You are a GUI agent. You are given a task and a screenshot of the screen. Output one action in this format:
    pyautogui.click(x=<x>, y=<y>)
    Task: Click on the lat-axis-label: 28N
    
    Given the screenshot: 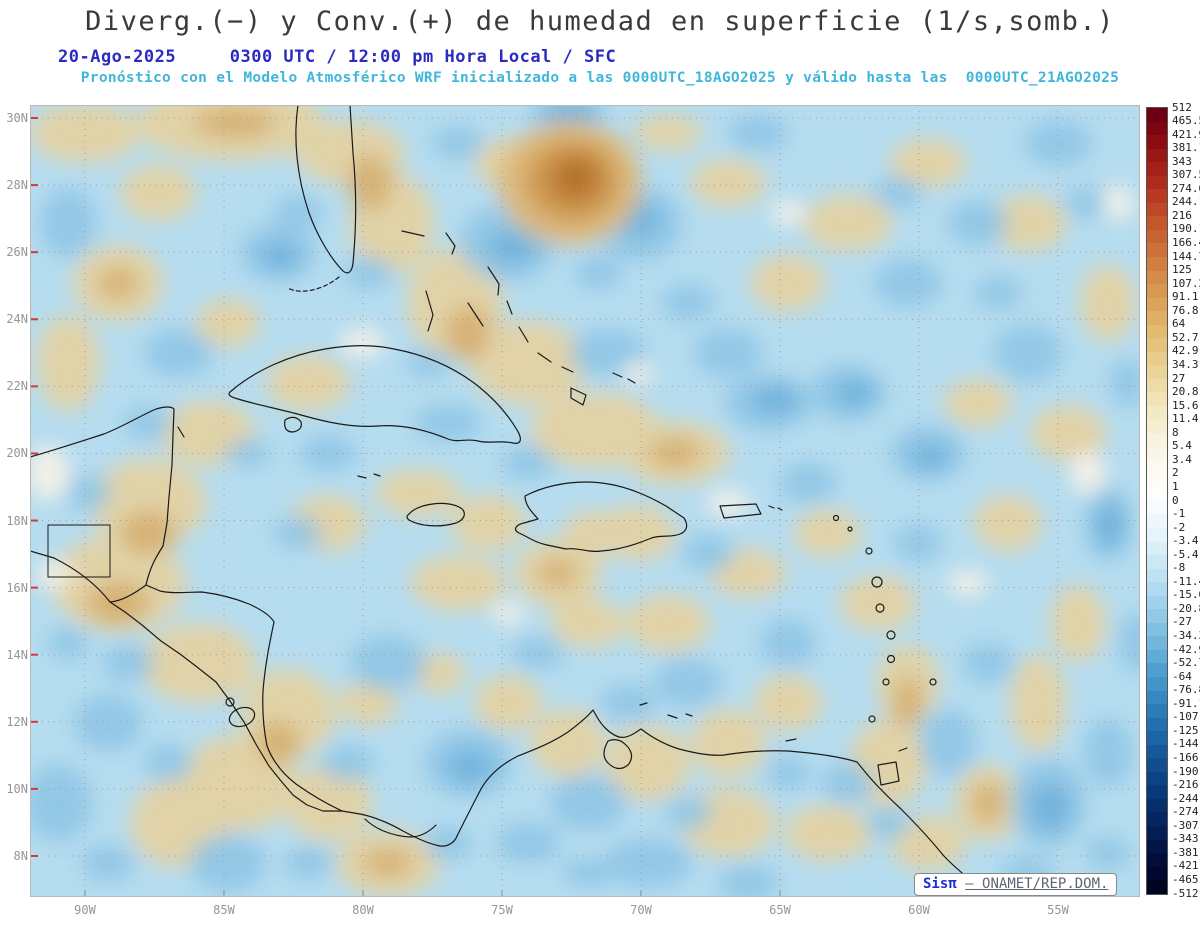 What is the action you would take?
    pyautogui.click(x=17, y=185)
    